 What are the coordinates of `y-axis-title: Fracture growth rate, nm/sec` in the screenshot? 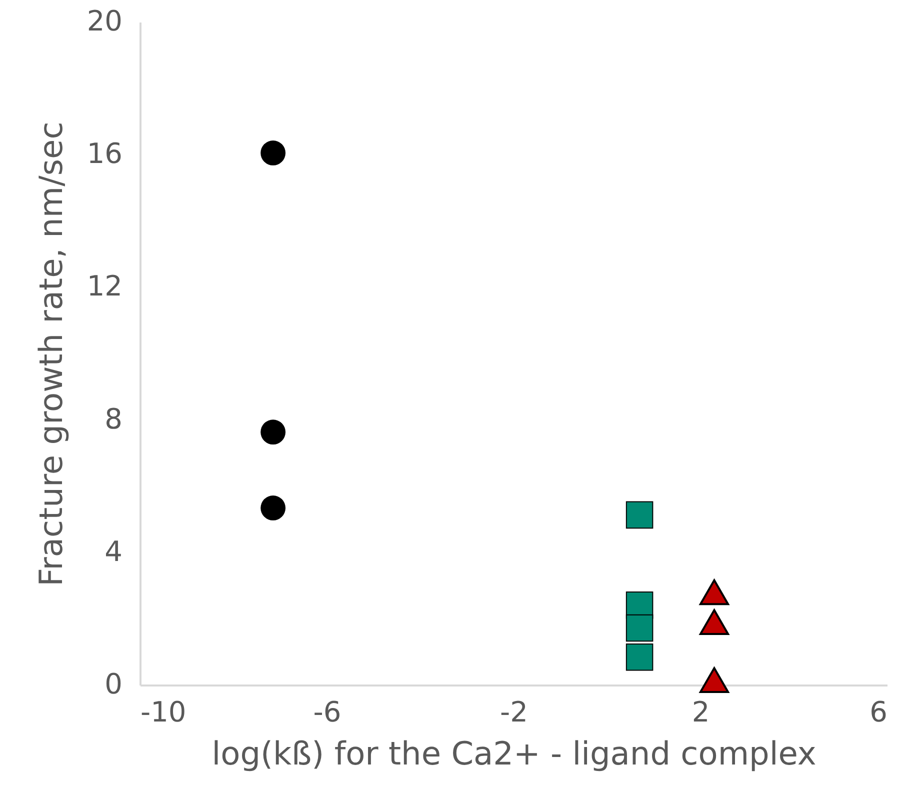 It's located at (51, 354).